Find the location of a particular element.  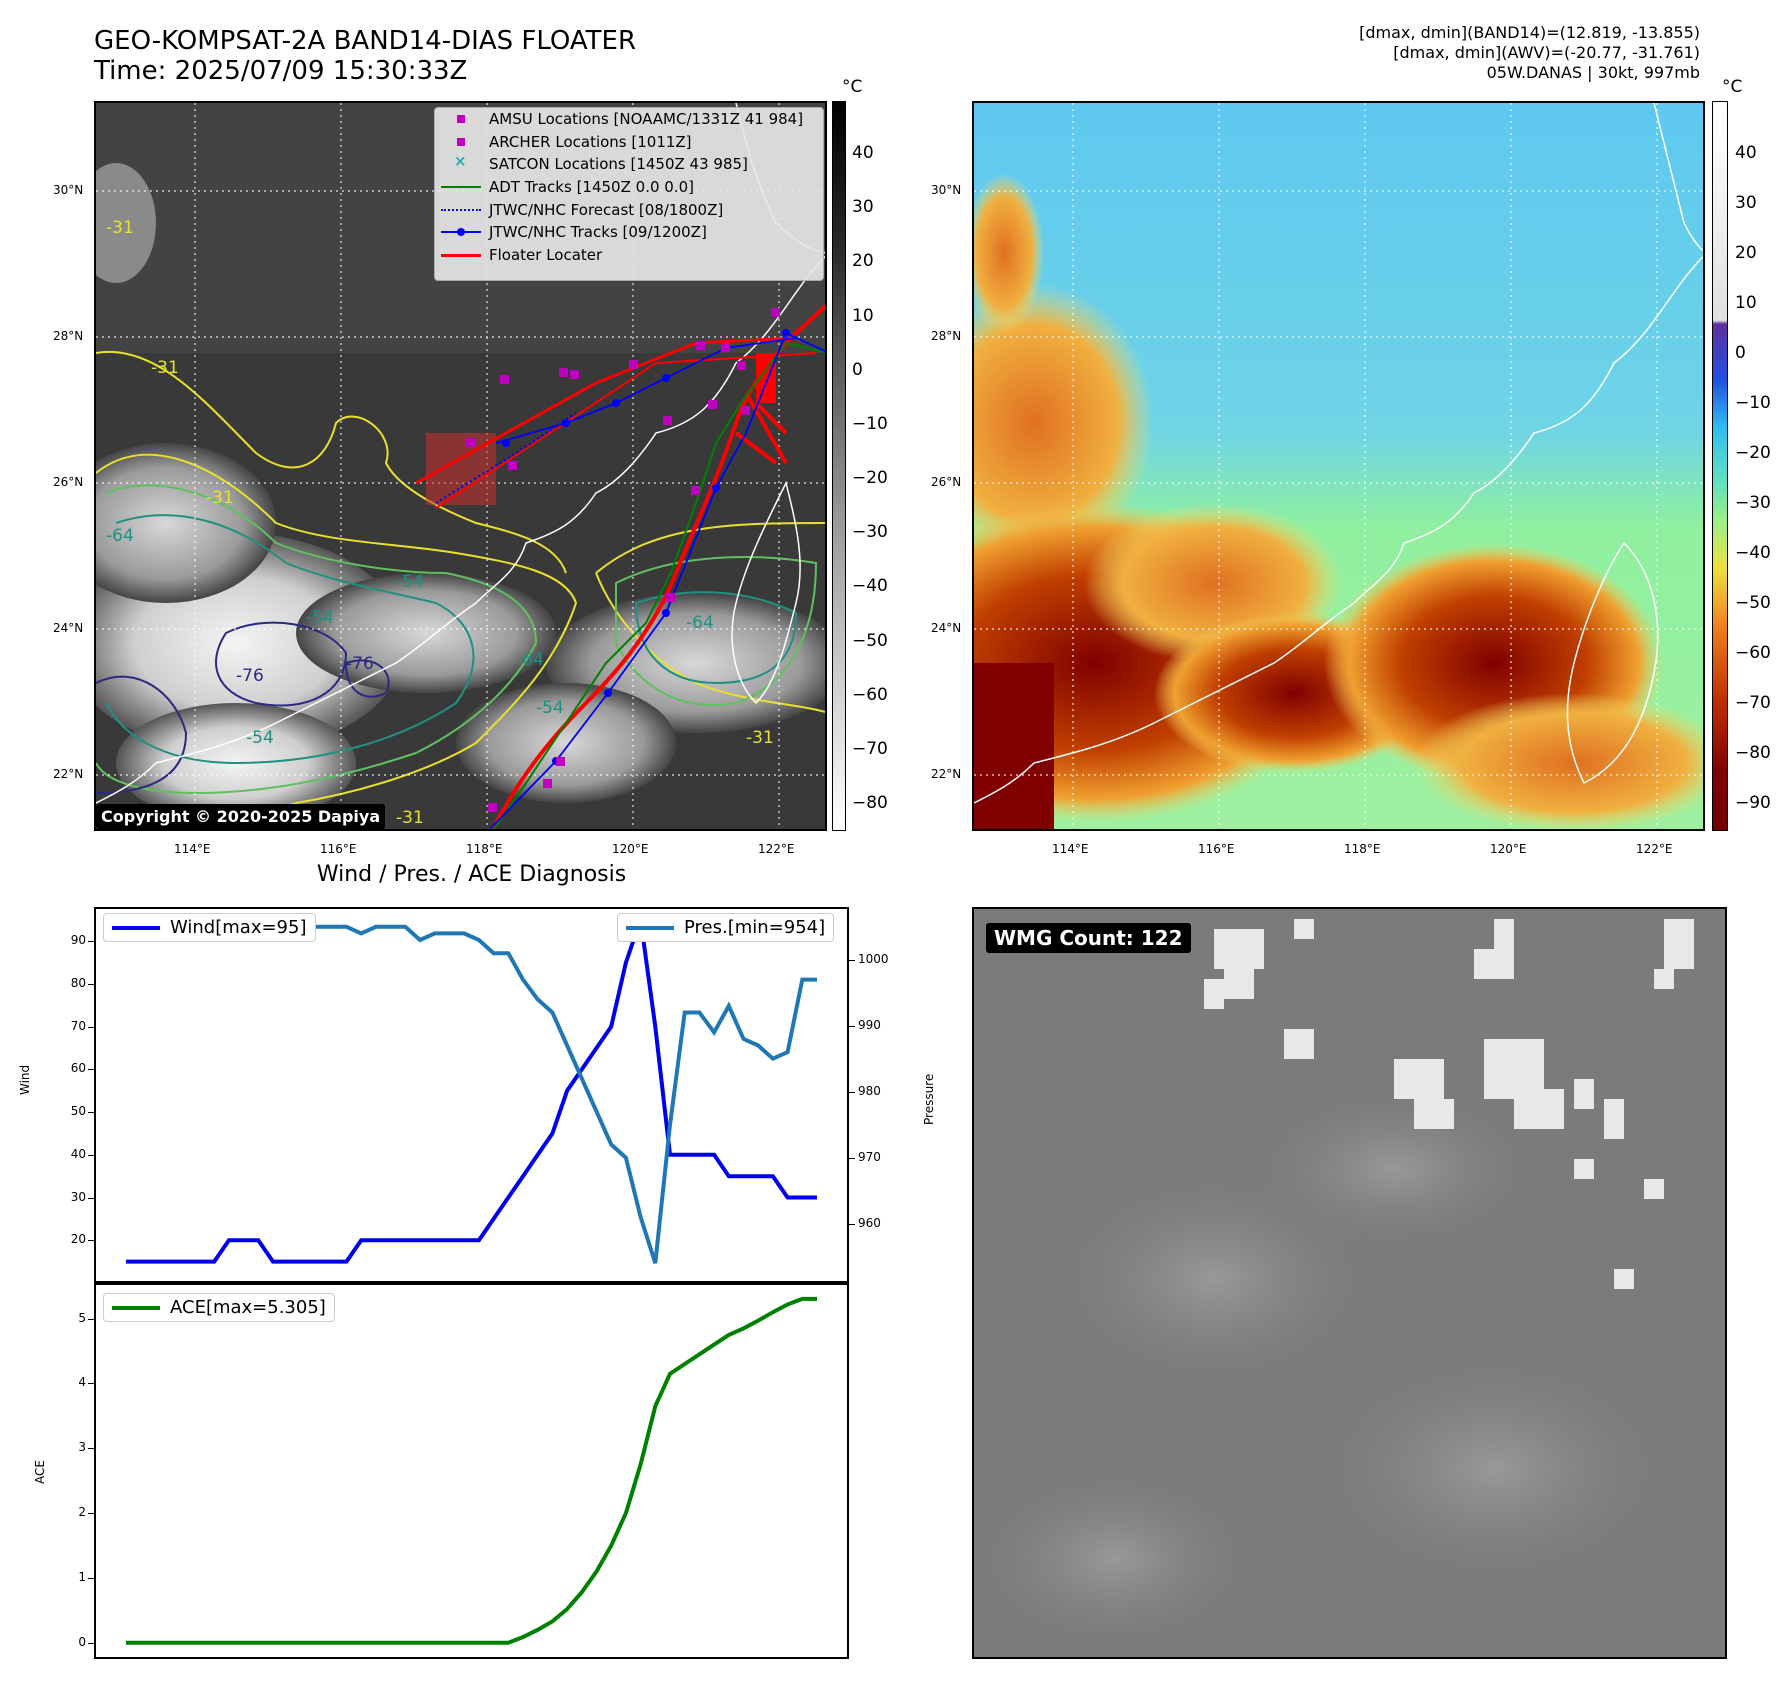

wv-colorbar-tick: −40 is located at coordinates (1753, 553).